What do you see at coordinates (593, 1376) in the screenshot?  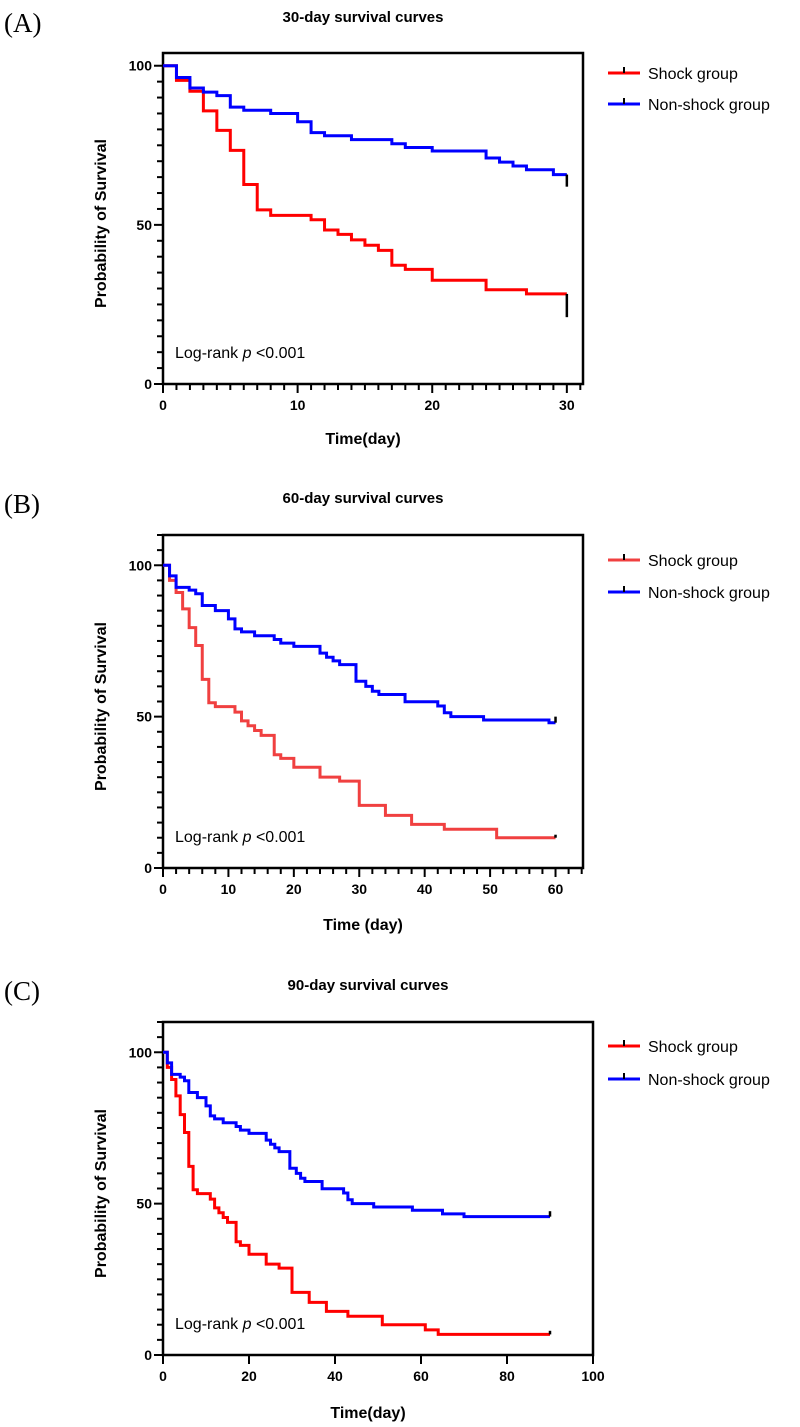 I see `x-tick-label: 100` at bounding box center [593, 1376].